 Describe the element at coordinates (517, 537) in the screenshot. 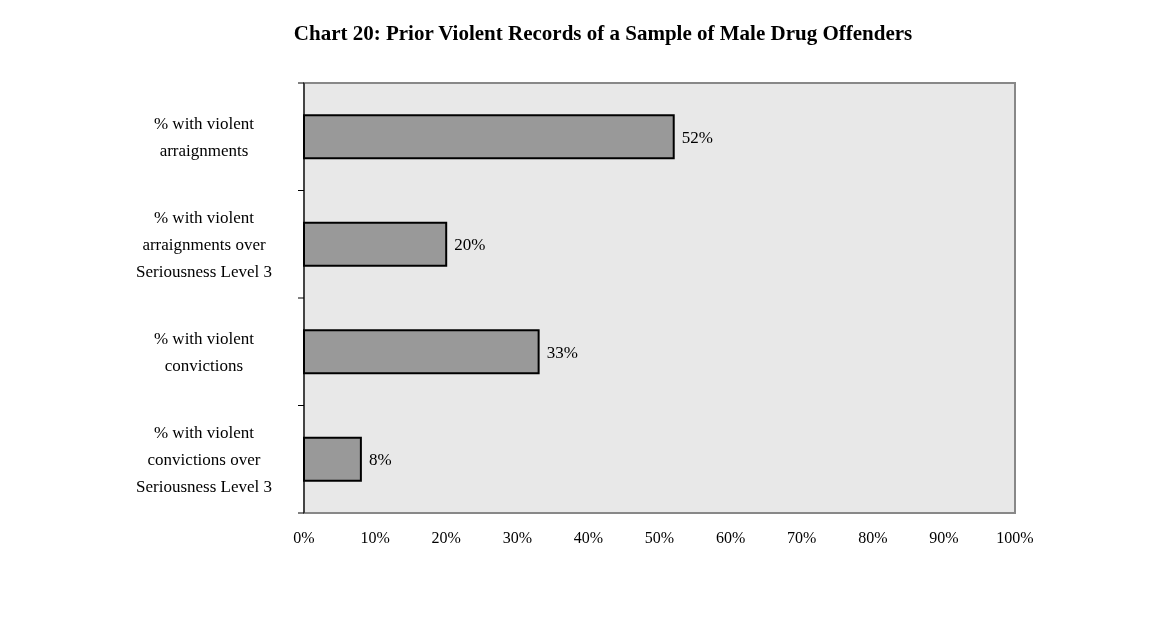

I see `x-tick-label: 30%` at that location.